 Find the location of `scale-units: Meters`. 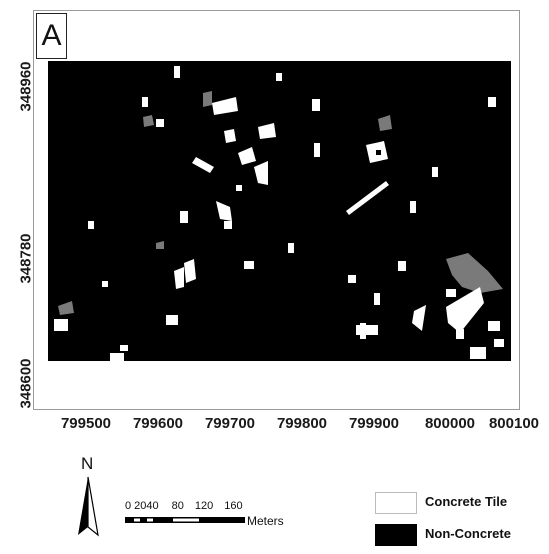

scale-units: Meters is located at coordinates (265, 521).